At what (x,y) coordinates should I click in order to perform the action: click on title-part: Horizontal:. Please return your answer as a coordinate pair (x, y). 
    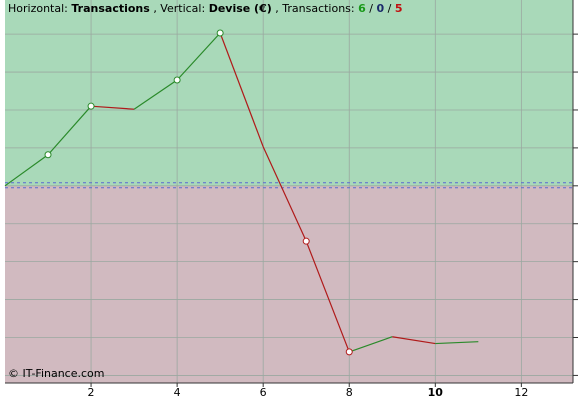
    Looking at the image, I should click on (38, 8).